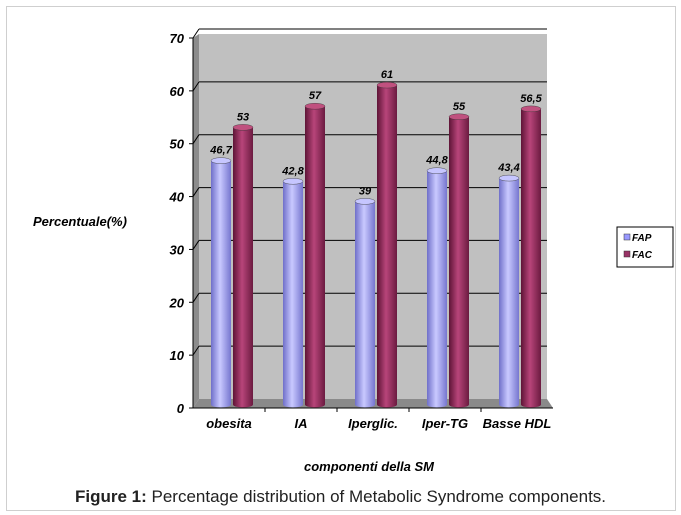 The height and width of the screenshot is (515, 681). What do you see at coordinates (177, 91) in the screenshot?
I see `y-tick-label: 60` at bounding box center [177, 91].